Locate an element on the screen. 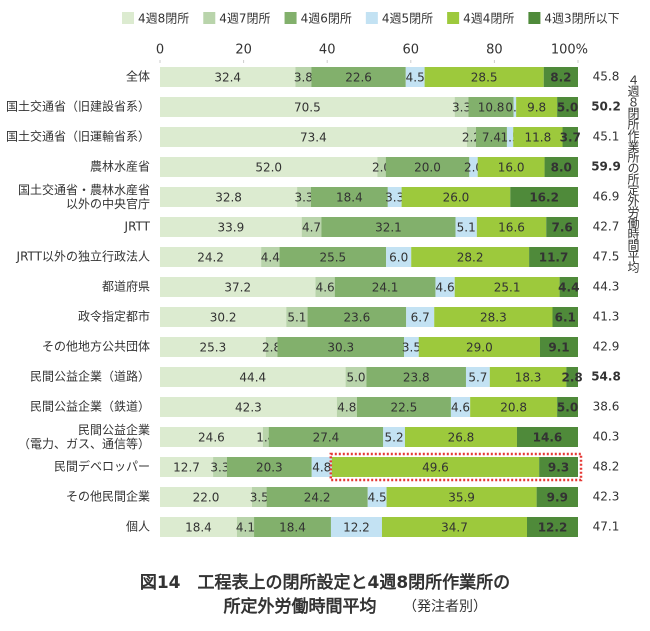 This screenshot has width=650, height=631. value-label: 4.6 is located at coordinates (445, 288).